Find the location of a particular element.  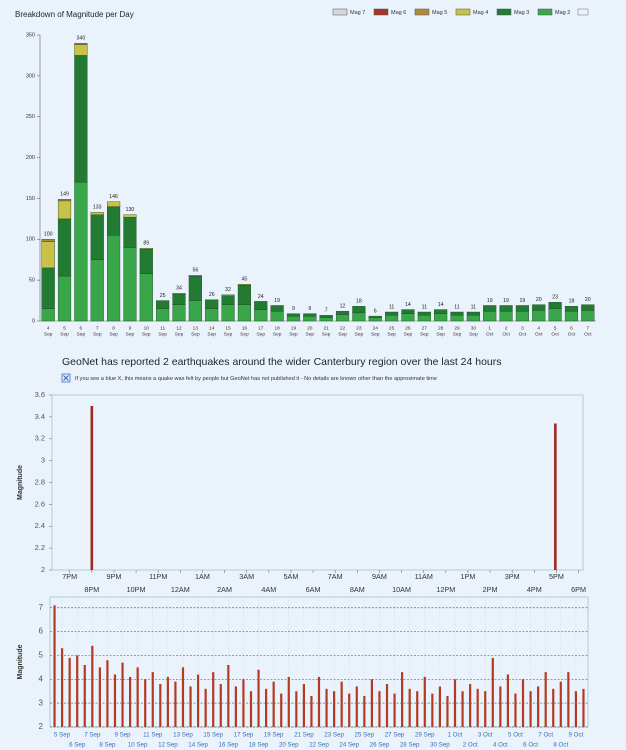

x-tick-label: 13 Sep is located at coordinates (183, 735).